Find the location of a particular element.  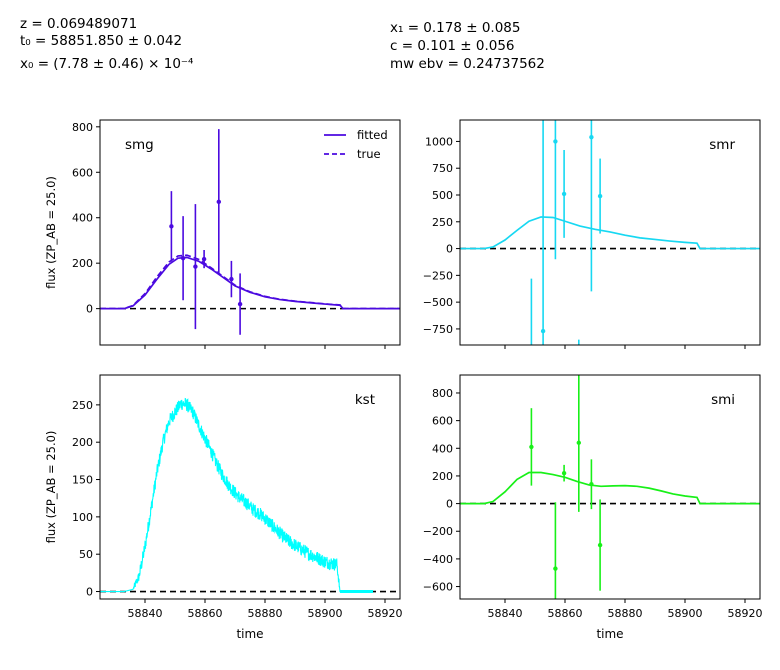

param-c: c = 0.101 ± 0.056 is located at coordinates (452, 46).